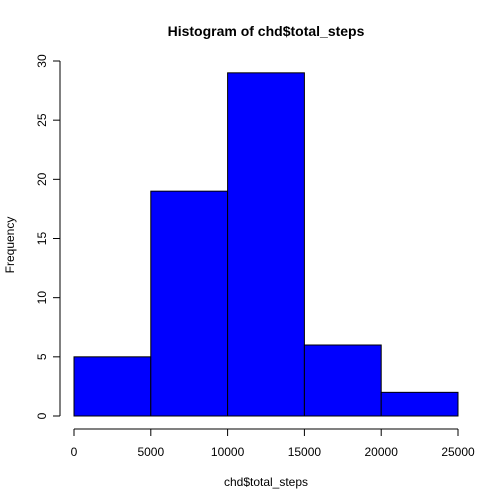 Image resolution: width=504 pixels, height=504 pixels. I want to click on y-tick-label: 5, so click(42, 356).